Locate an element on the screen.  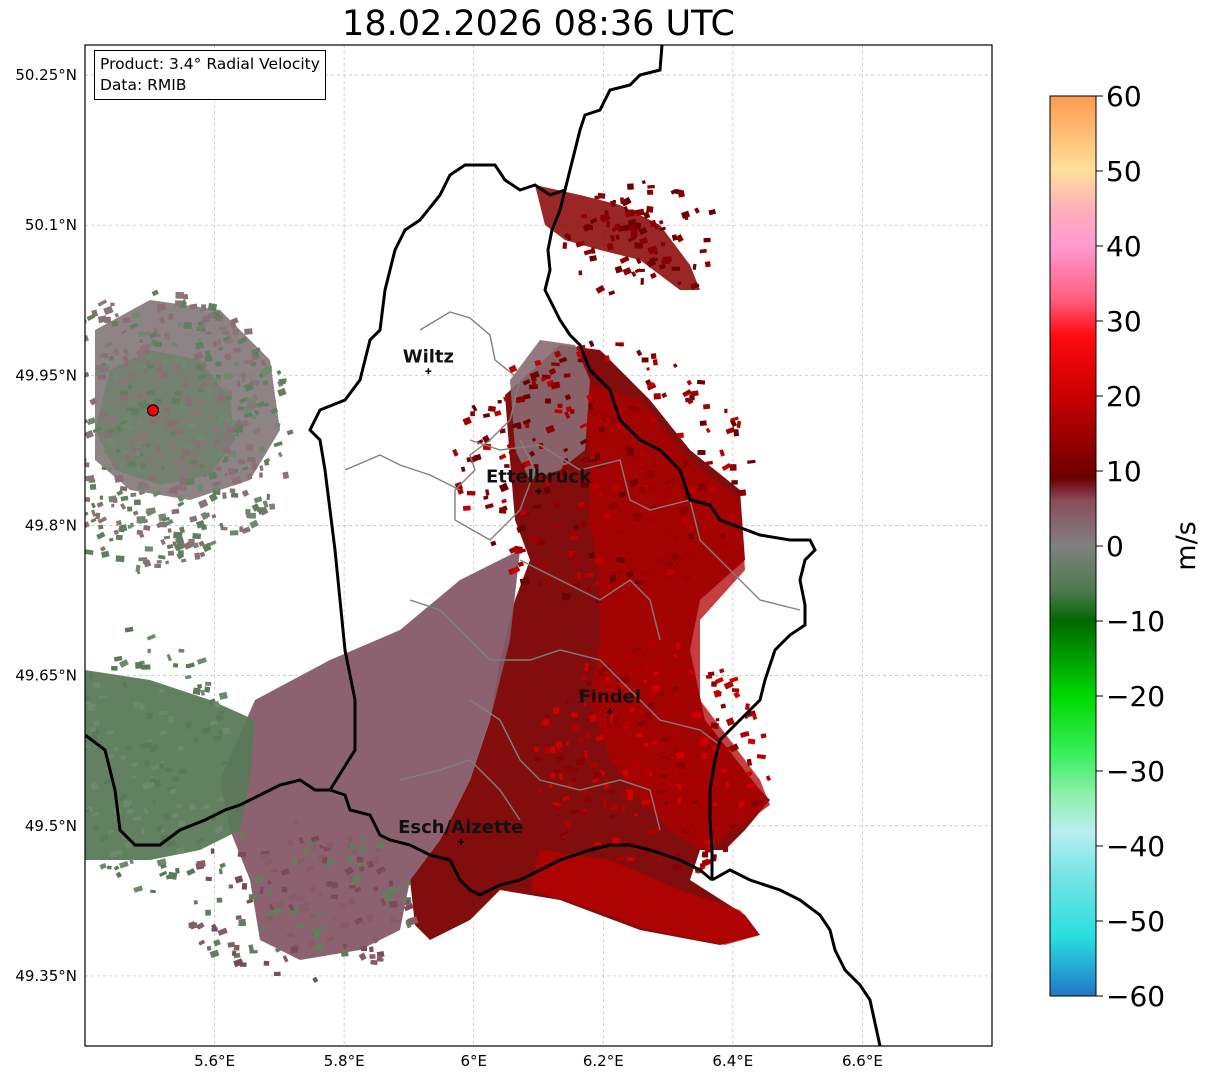
data-source-text: Data: RMIB is located at coordinates (143, 85).